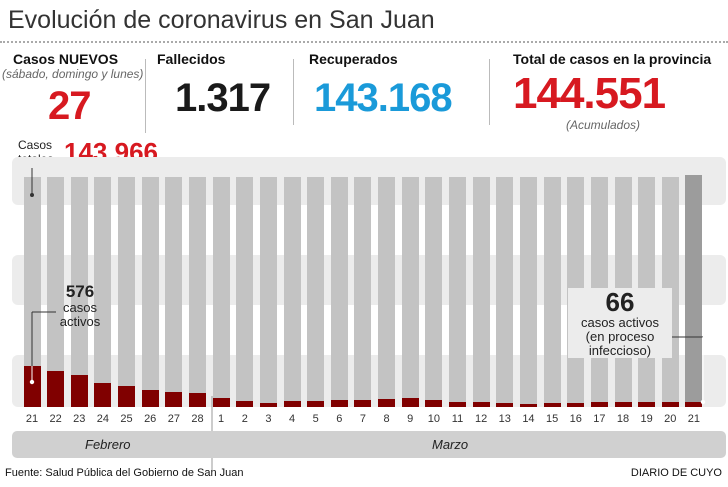 This screenshot has height=487, width=728. I want to click on x-tick-label: 7, so click(363, 419).